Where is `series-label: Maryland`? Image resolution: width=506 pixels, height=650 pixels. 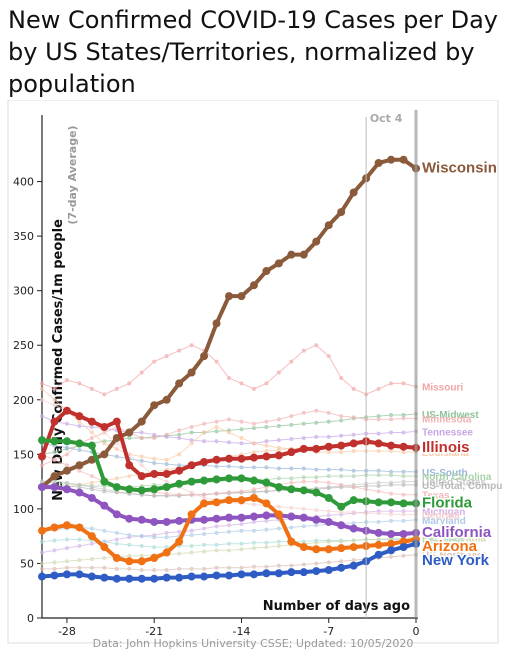
series-label: Maryland is located at coordinates (444, 521).